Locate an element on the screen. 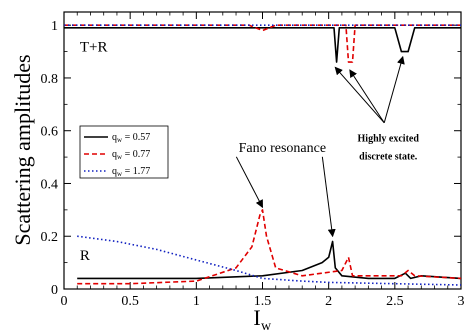  y-tick-label-4: 0.8 is located at coordinates (50, 79).